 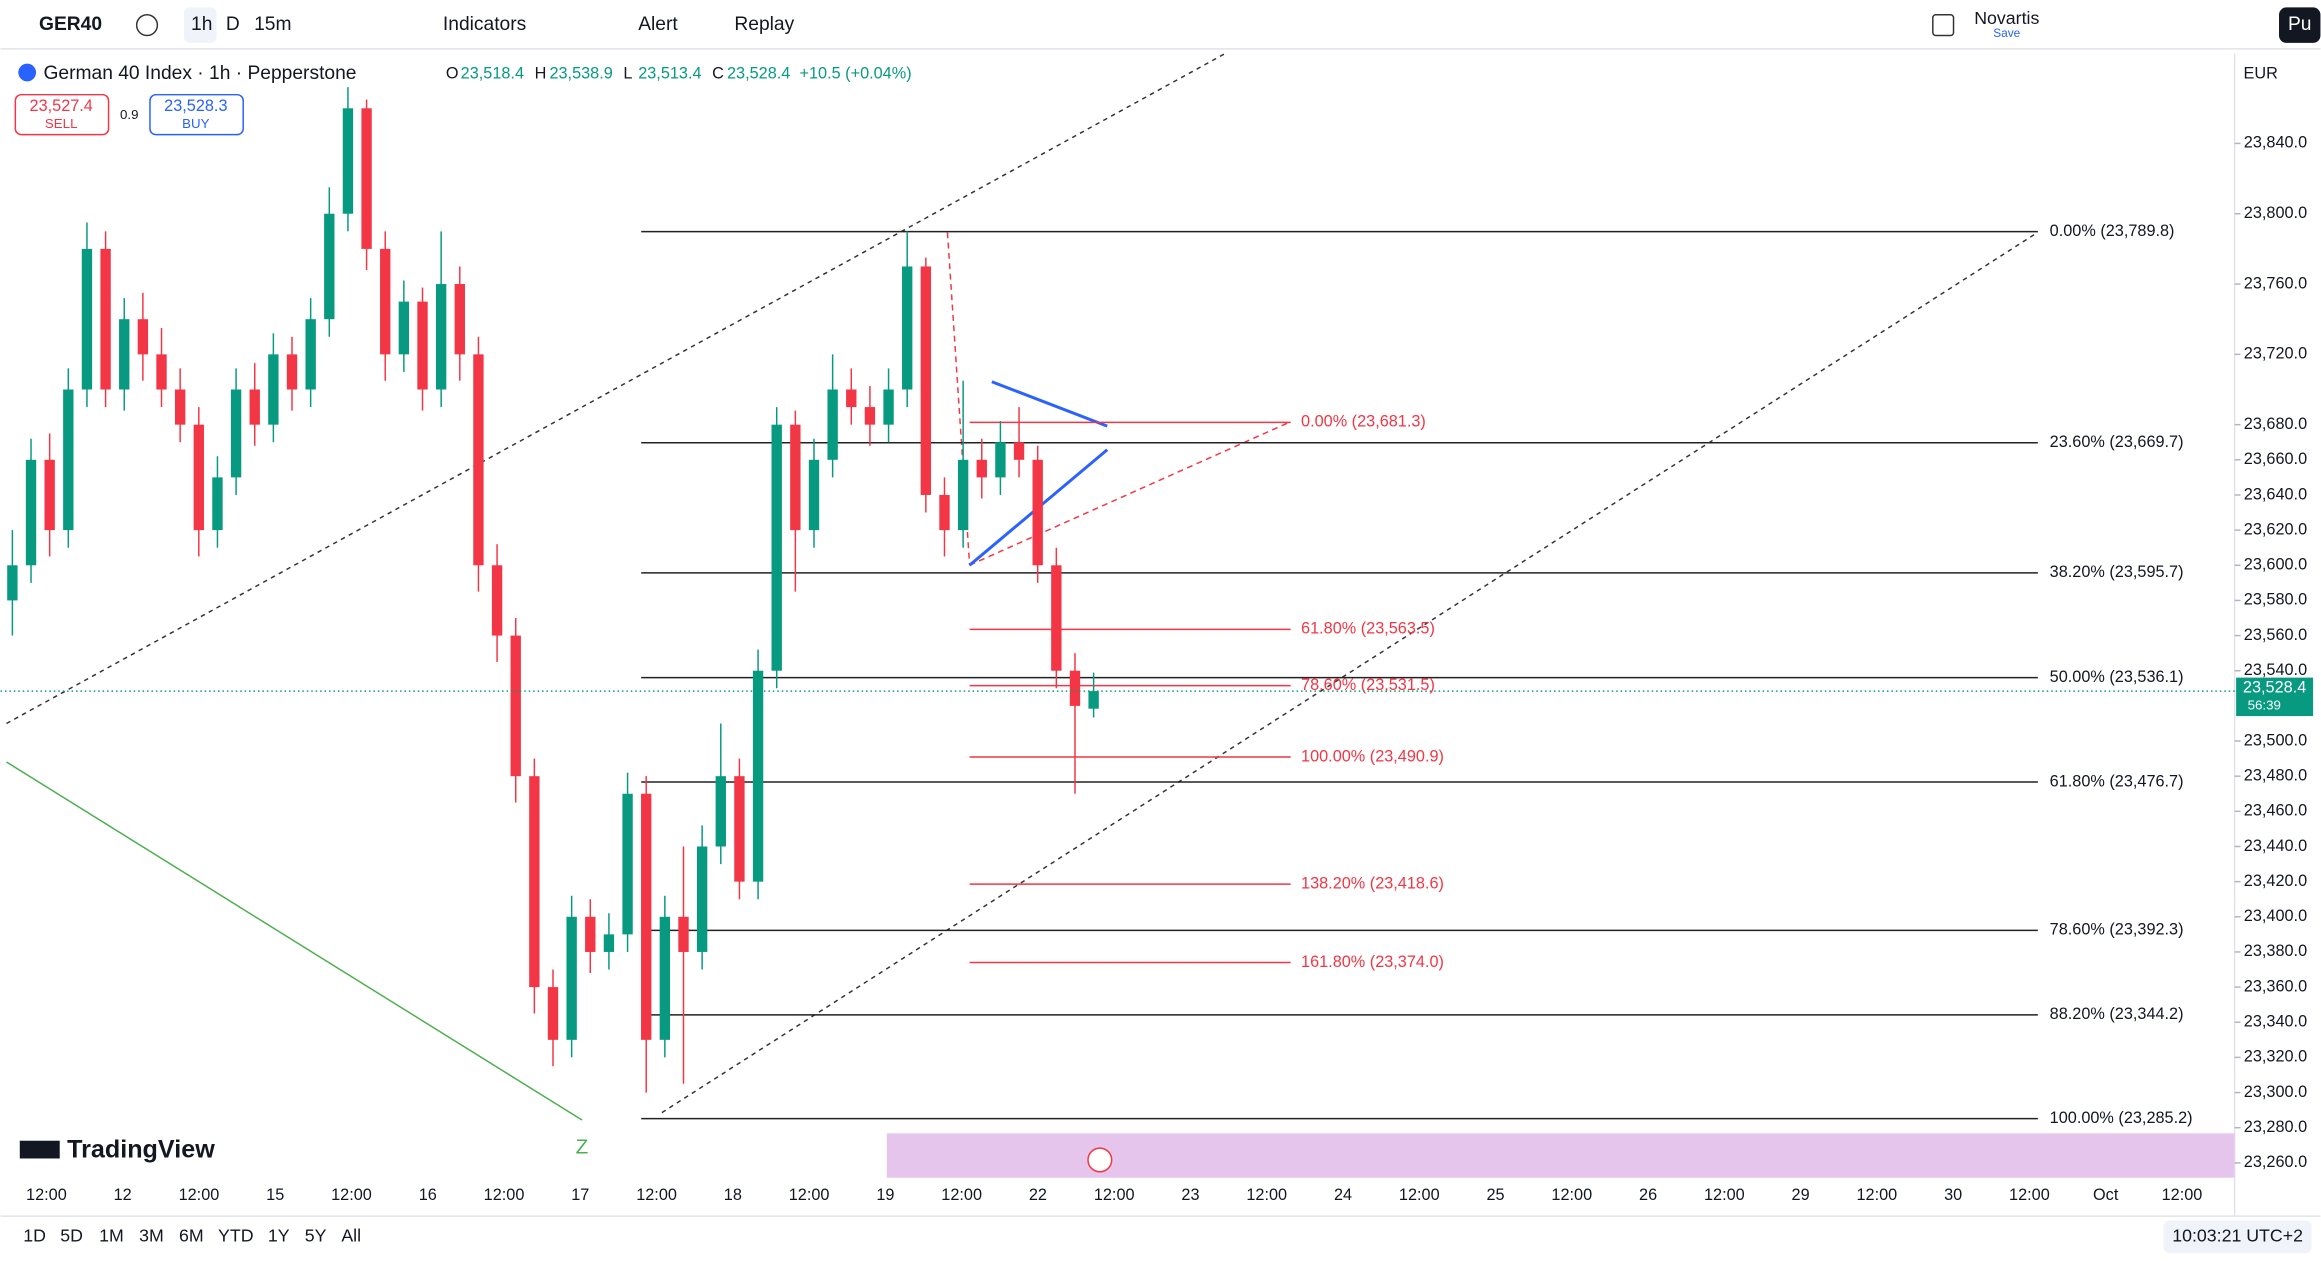 I want to click on fib-ext-label: 78.60% (23,531.5), so click(x=1368, y=685).